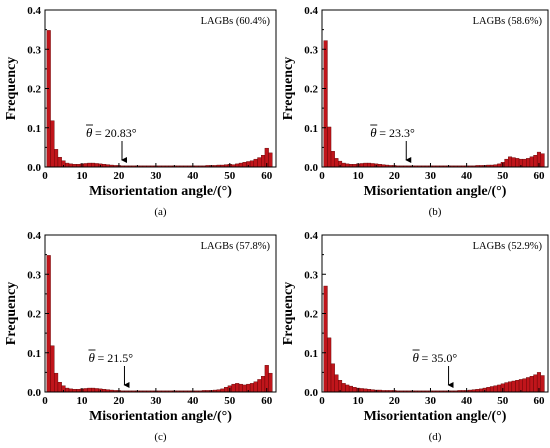  I want to click on mean-label: = 21.5°, so click(115, 358).